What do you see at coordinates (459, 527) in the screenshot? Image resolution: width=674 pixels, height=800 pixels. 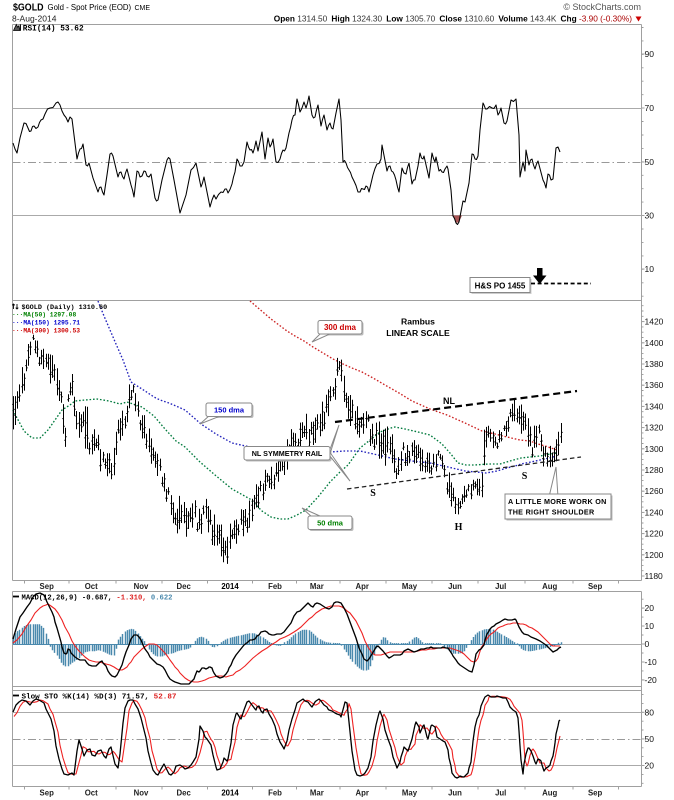 I see `svg-text: H` at bounding box center [459, 527].